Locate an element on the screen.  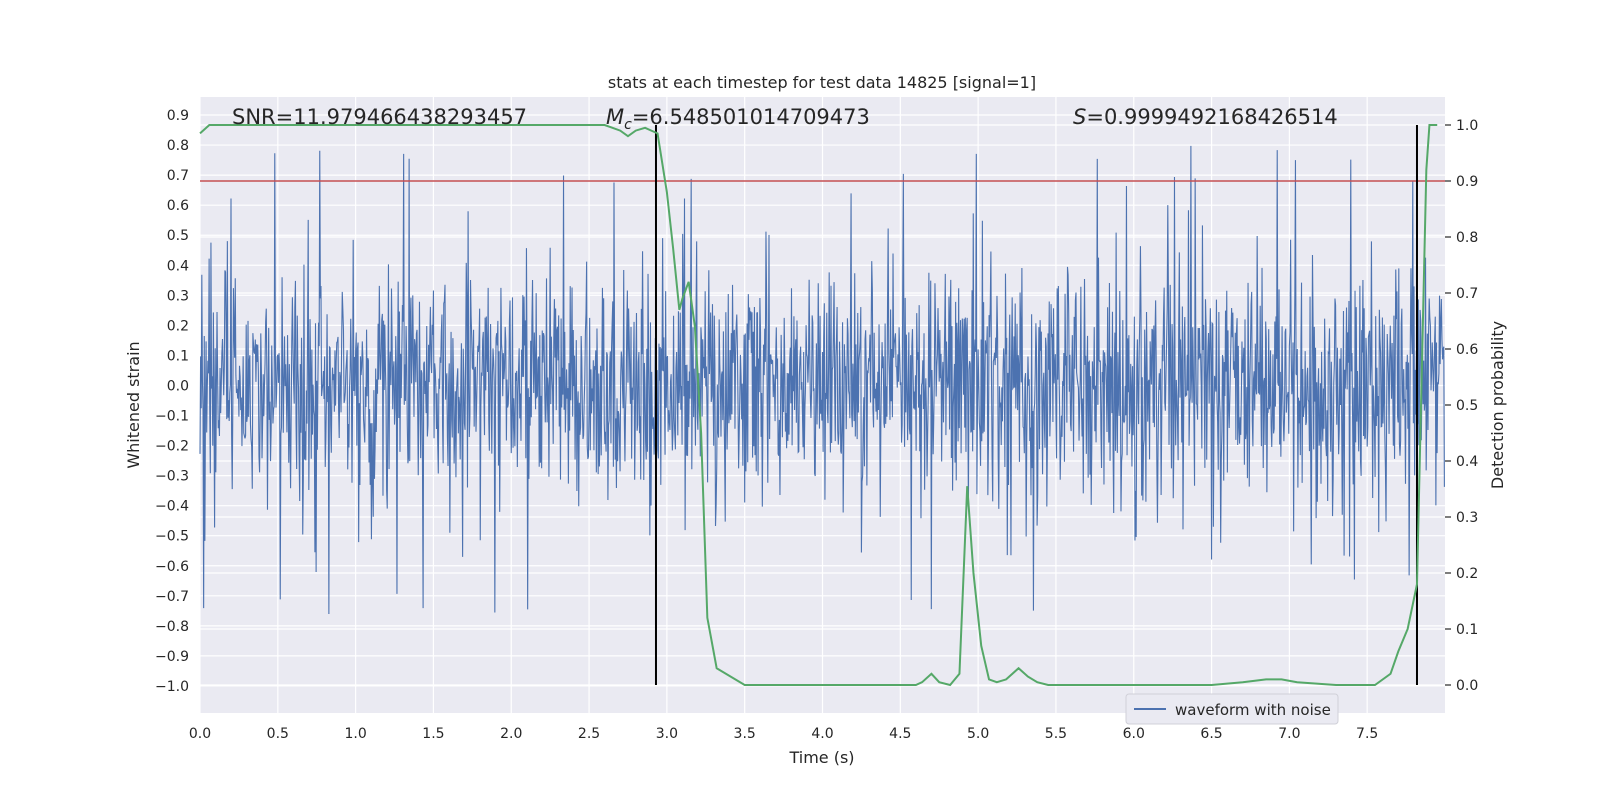
y2-tick-label: 0.7 is located at coordinates (1467, 294).